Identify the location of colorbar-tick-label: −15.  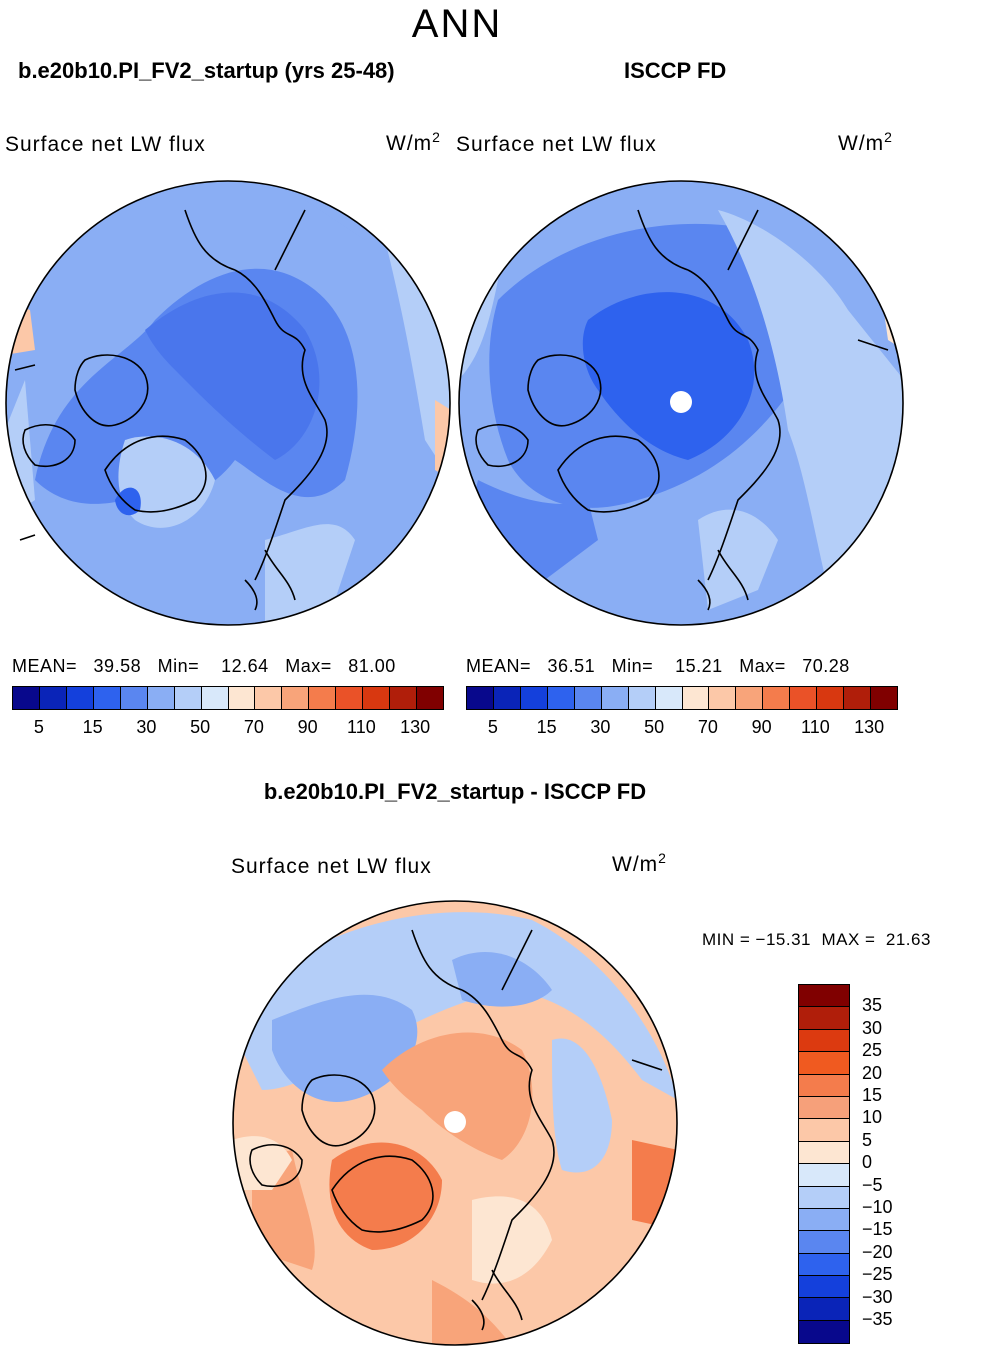
(877, 1229).